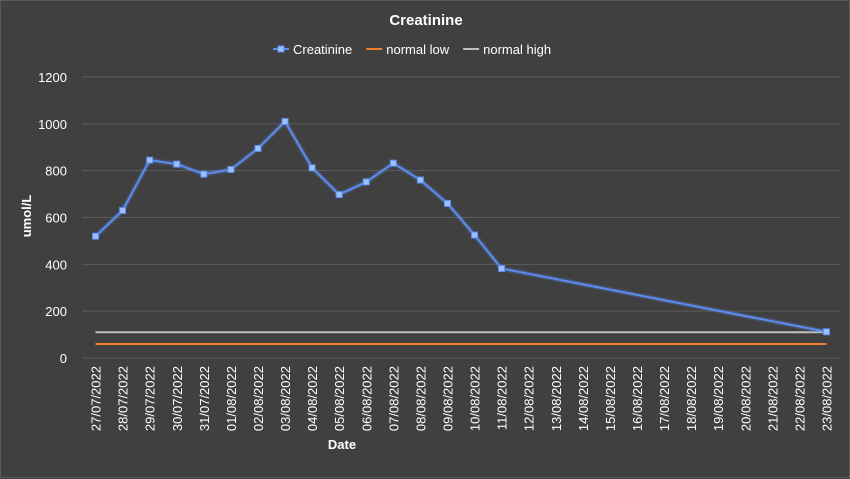 This screenshot has height=479, width=850. What do you see at coordinates (517, 49) in the screenshot?
I see `legend-label: normal high` at bounding box center [517, 49].